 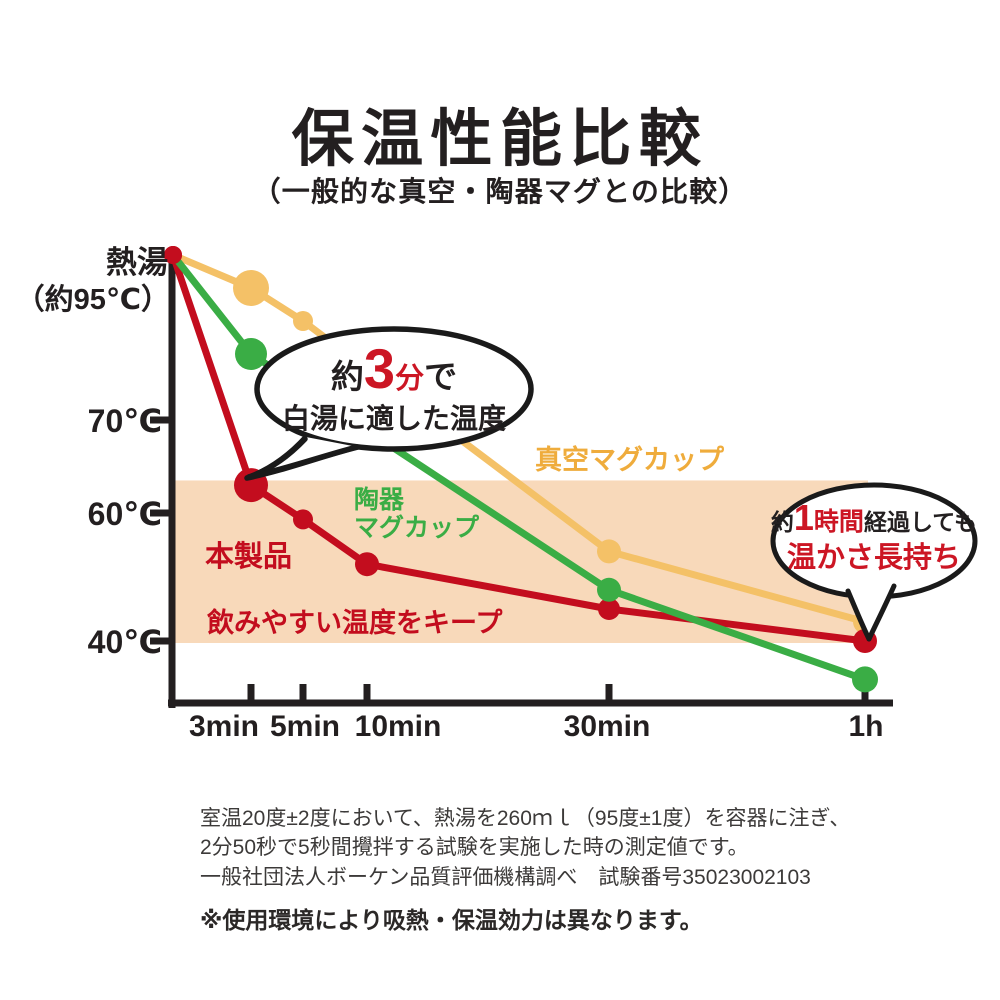 What do you see at coordinates (137, 262) in the screenshot?
I see `y-axis-top-label: 熱湯` at bounding box center [137, 262].